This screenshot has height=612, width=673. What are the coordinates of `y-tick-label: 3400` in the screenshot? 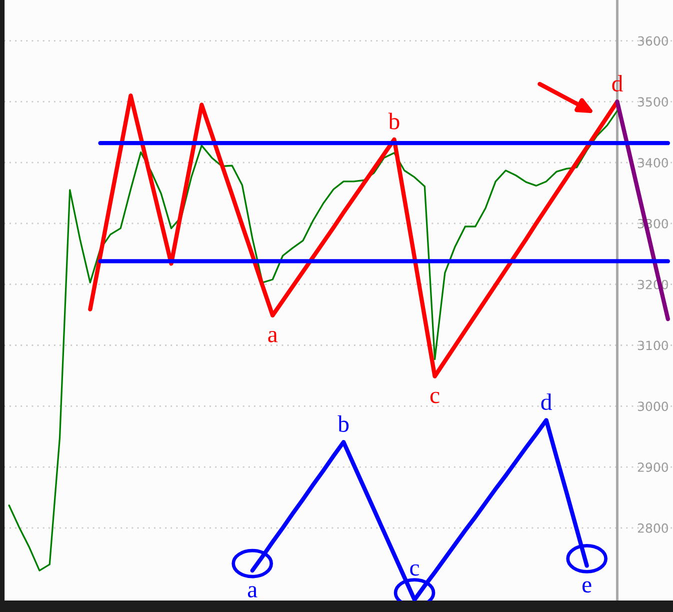 It's located at (653, 163).